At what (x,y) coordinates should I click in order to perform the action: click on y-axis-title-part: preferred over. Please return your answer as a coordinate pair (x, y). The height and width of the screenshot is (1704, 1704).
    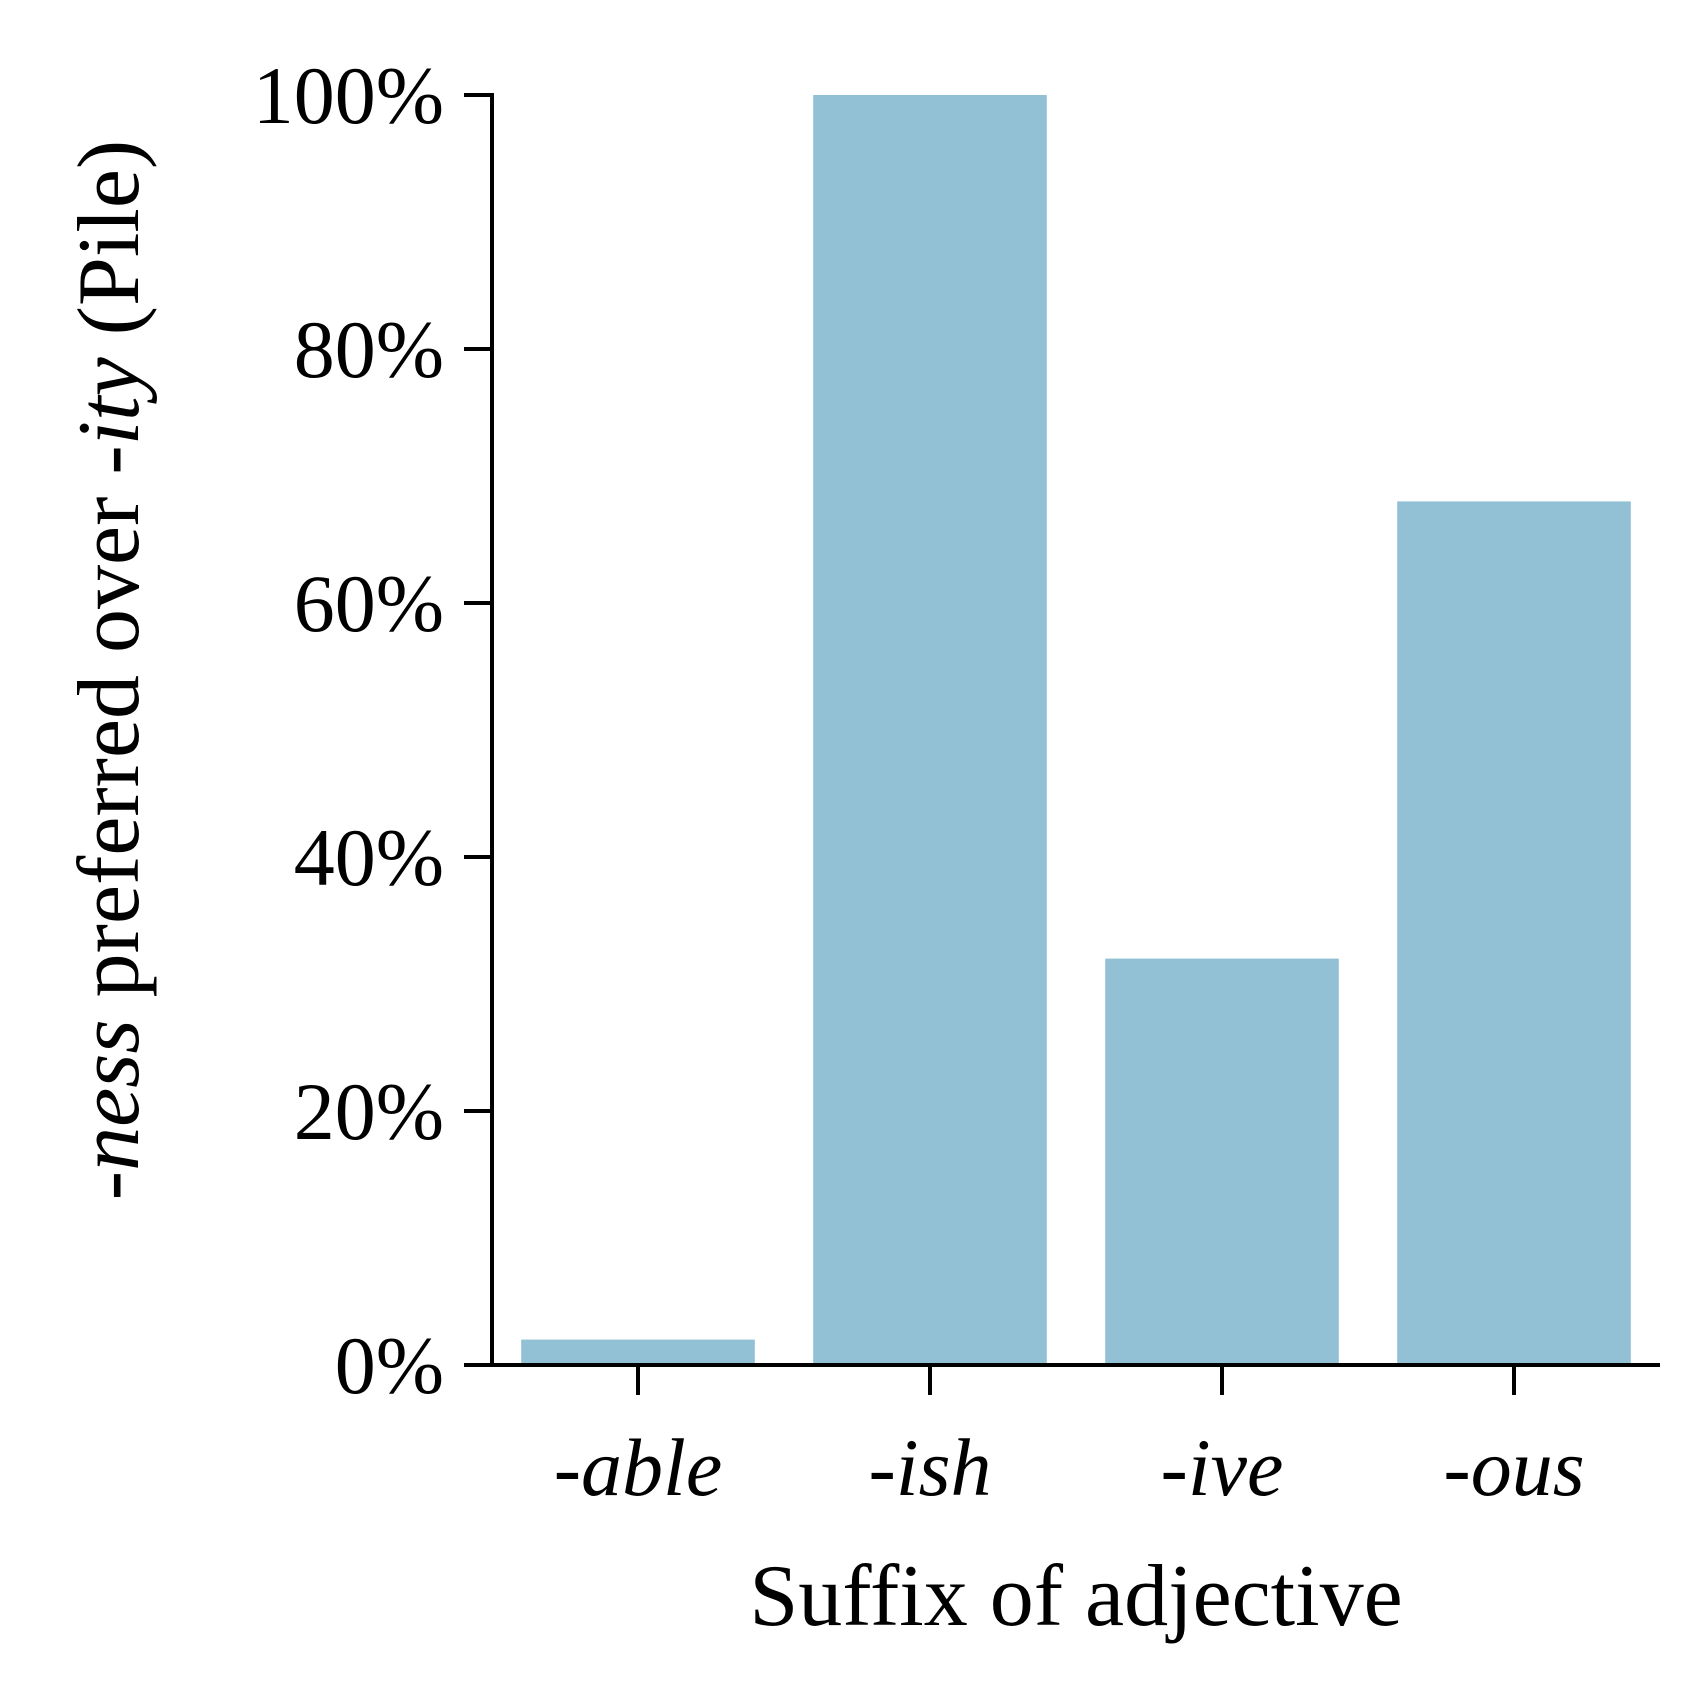
    Looking at the image, I should click on (109, 747).